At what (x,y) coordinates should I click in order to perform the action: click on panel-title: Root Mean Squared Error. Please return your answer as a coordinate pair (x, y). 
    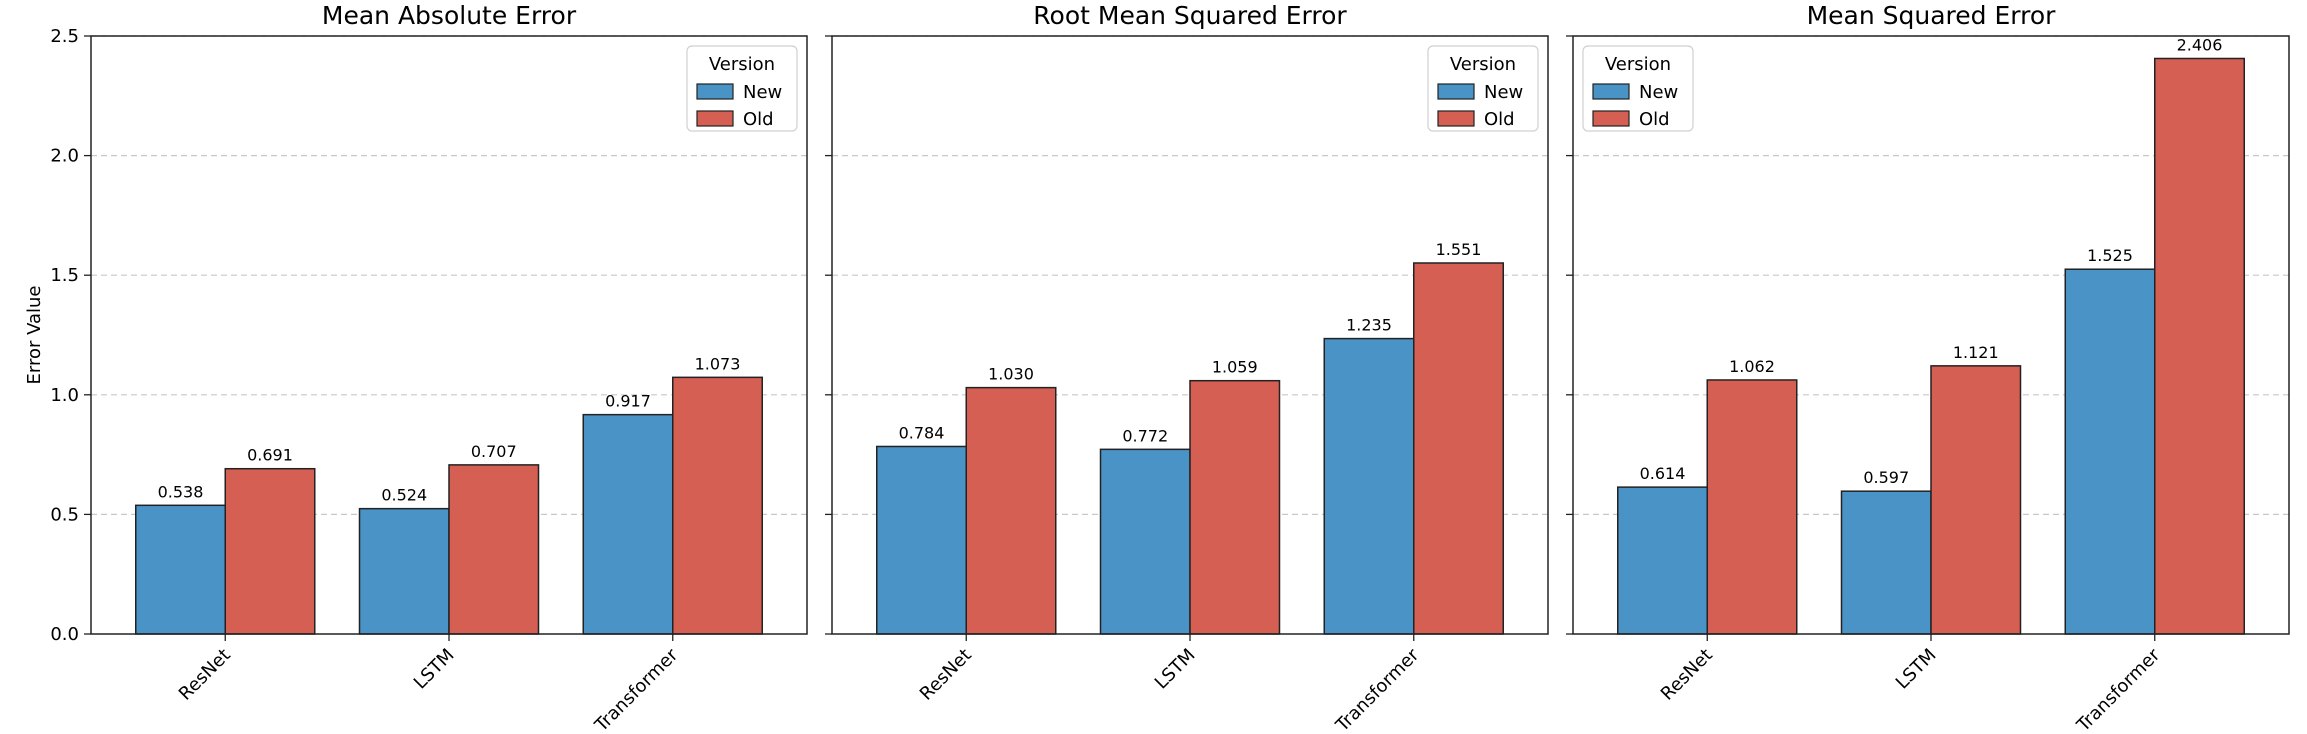
    Looking at the image, I should click on (1190, 15).